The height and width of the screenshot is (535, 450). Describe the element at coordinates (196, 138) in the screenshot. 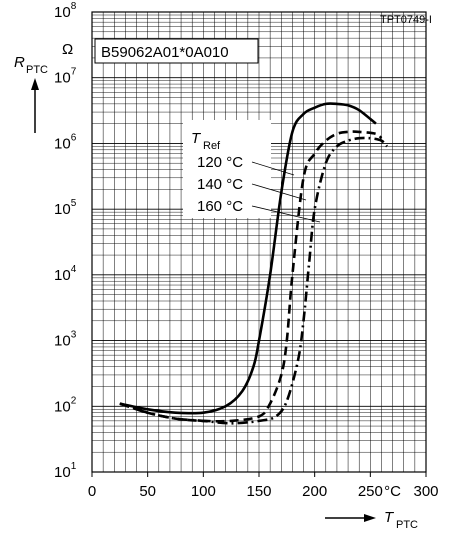

I see `legend-header-symbol: T` at that location.